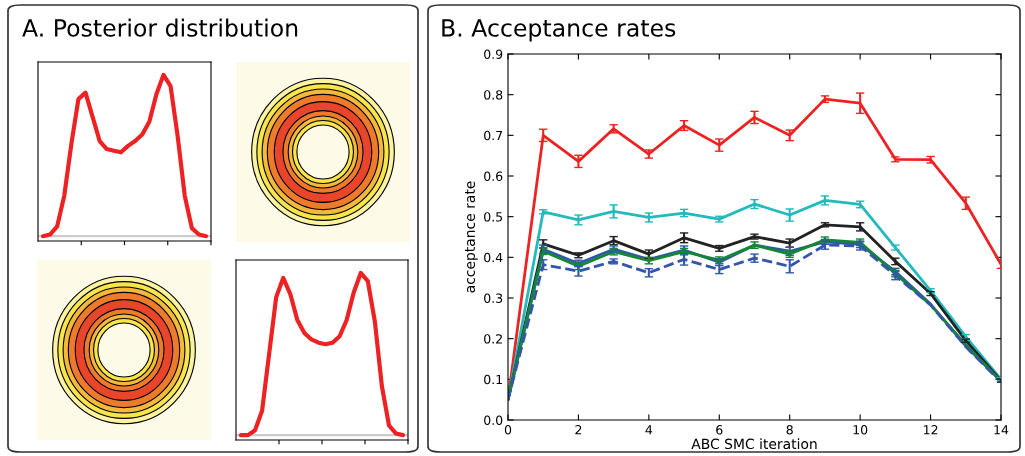 This screenshot has width=1025, height=456. Describe the element at coordinates (493, 379) in the screenshot. I see `y-tick-label: 0.1` at that location.